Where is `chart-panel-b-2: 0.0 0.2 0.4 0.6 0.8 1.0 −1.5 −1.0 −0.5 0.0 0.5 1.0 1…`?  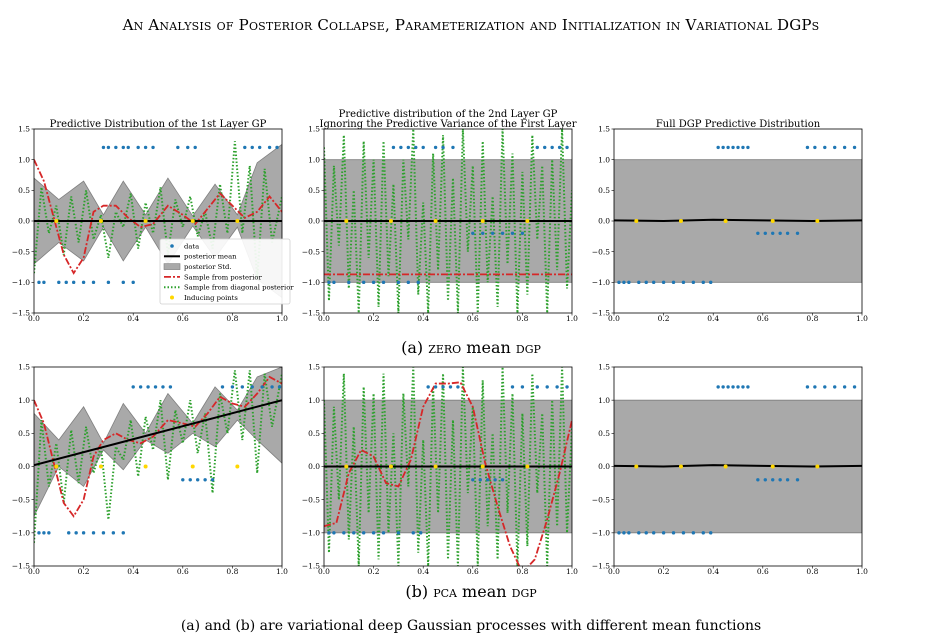 chart-panel-b-2: 0.0 0.2 0.4 0.6 0.8 1.0 −1.5 −1.0 −0.5 0.0 0.5 1.0 1… is located at coordinates (440, 469).